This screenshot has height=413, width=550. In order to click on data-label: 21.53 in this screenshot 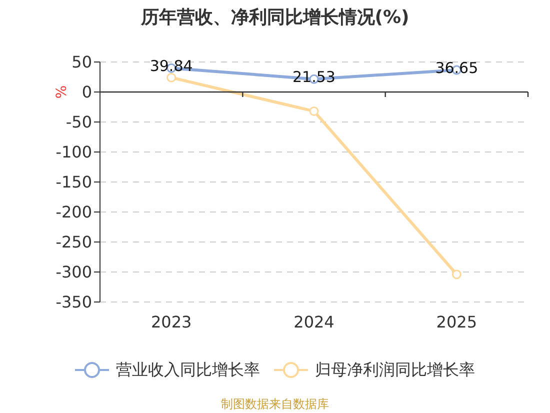, I will do `click(314, 77)`.